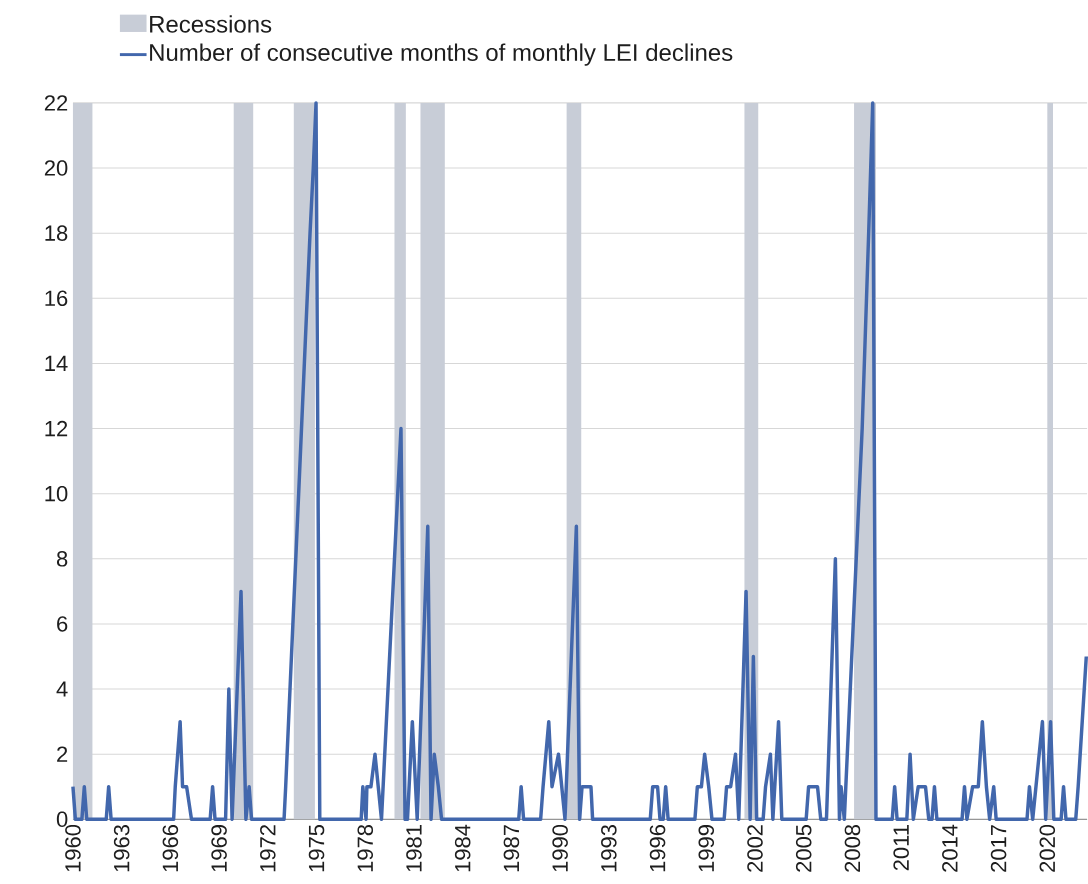 The image size is (1088, 884). What do you see at coordinates (56, 363) in the screenshot?
I see `y-tick-label: 14` at bounding box center [56, 363].